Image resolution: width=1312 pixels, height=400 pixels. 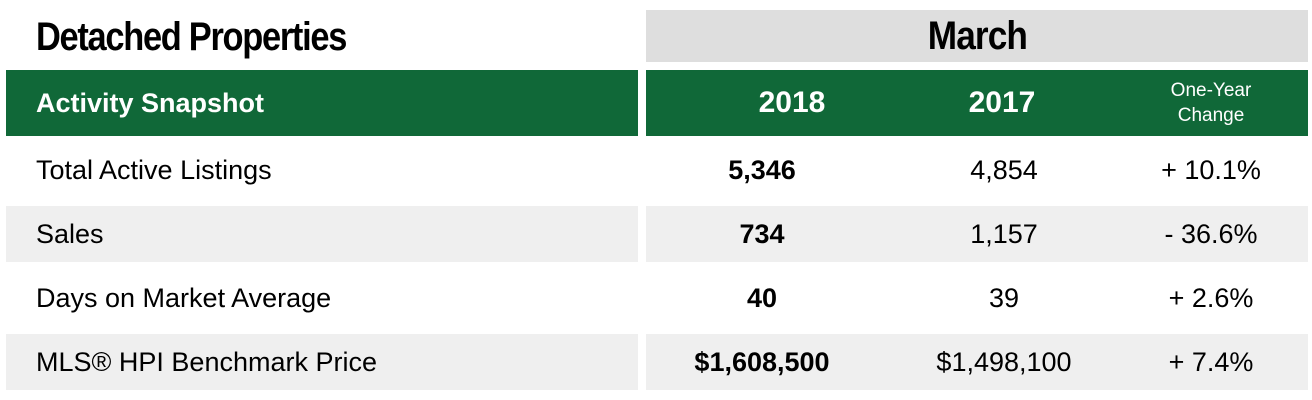 I want to click on row-value-change: + 7.4%, so click(x=1211, y=362).